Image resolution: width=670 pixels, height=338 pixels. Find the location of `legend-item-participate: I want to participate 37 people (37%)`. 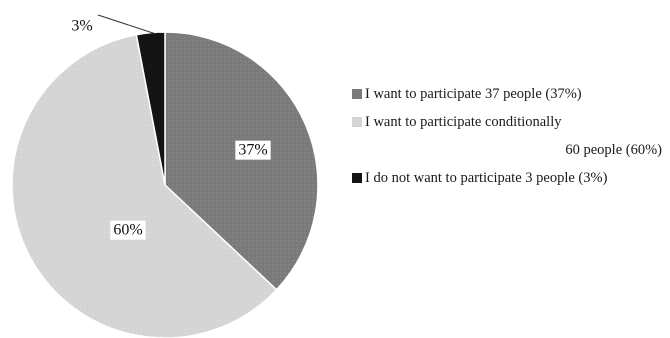

legend-item-participate: I want to participate 37 people (37%) is located at coordinates (510, 94).